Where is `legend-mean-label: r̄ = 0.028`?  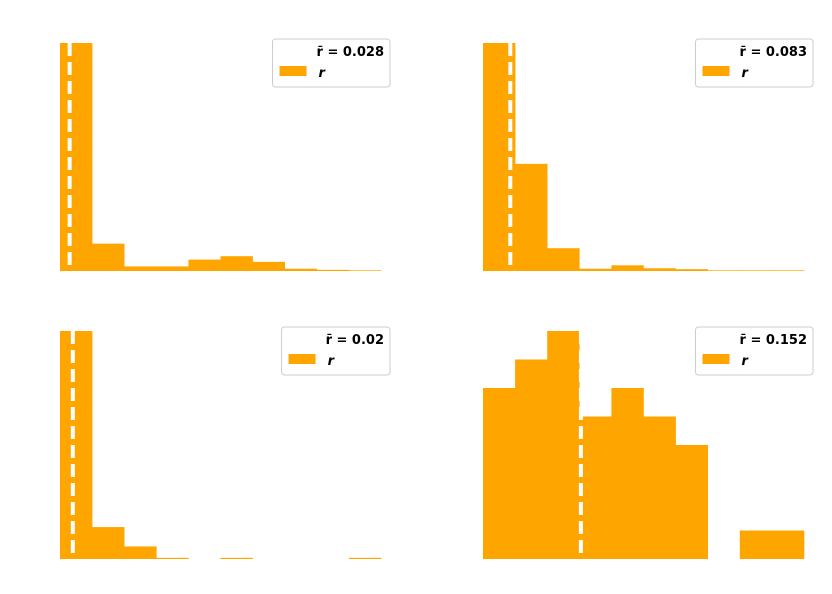
legend-mean-label: r̄ = 0.028 is located at coordinates (350, 52).